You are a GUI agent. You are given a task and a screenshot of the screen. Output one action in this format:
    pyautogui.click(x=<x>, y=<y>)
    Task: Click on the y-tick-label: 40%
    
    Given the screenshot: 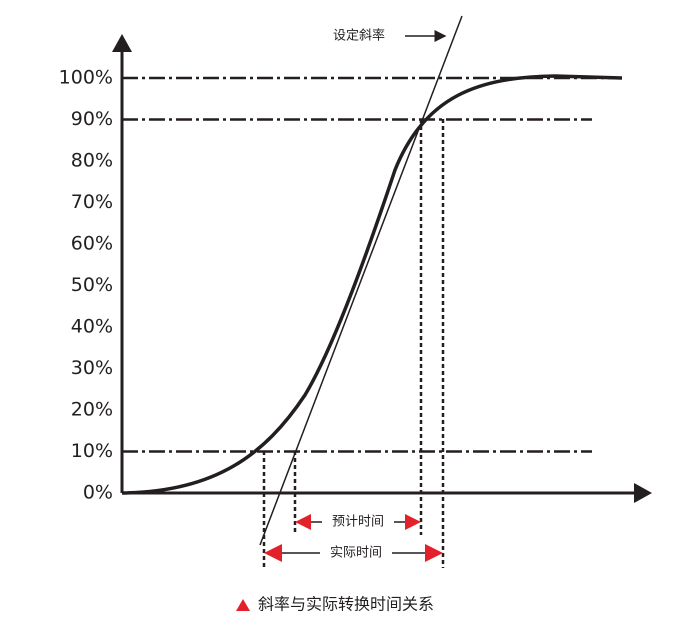 What is the action you would take?
    pyautogui.click(x=92, y=327)
    